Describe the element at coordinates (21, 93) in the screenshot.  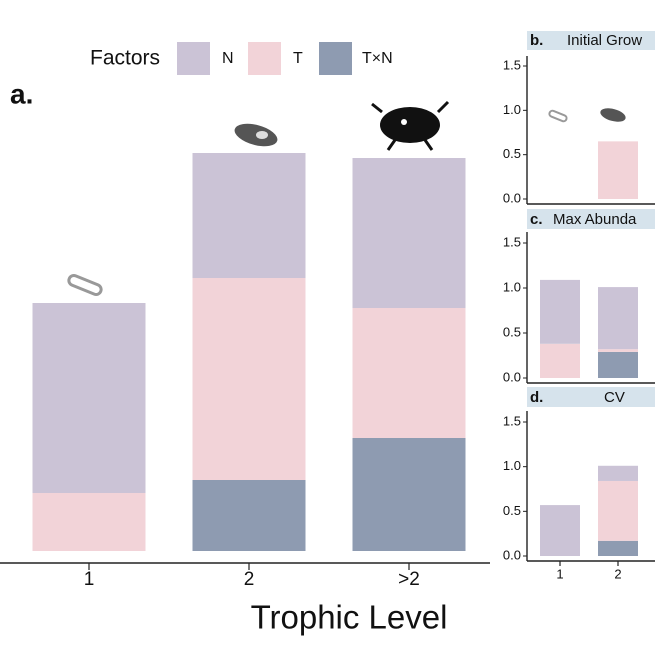
I see `panel-label: a.` at that location.